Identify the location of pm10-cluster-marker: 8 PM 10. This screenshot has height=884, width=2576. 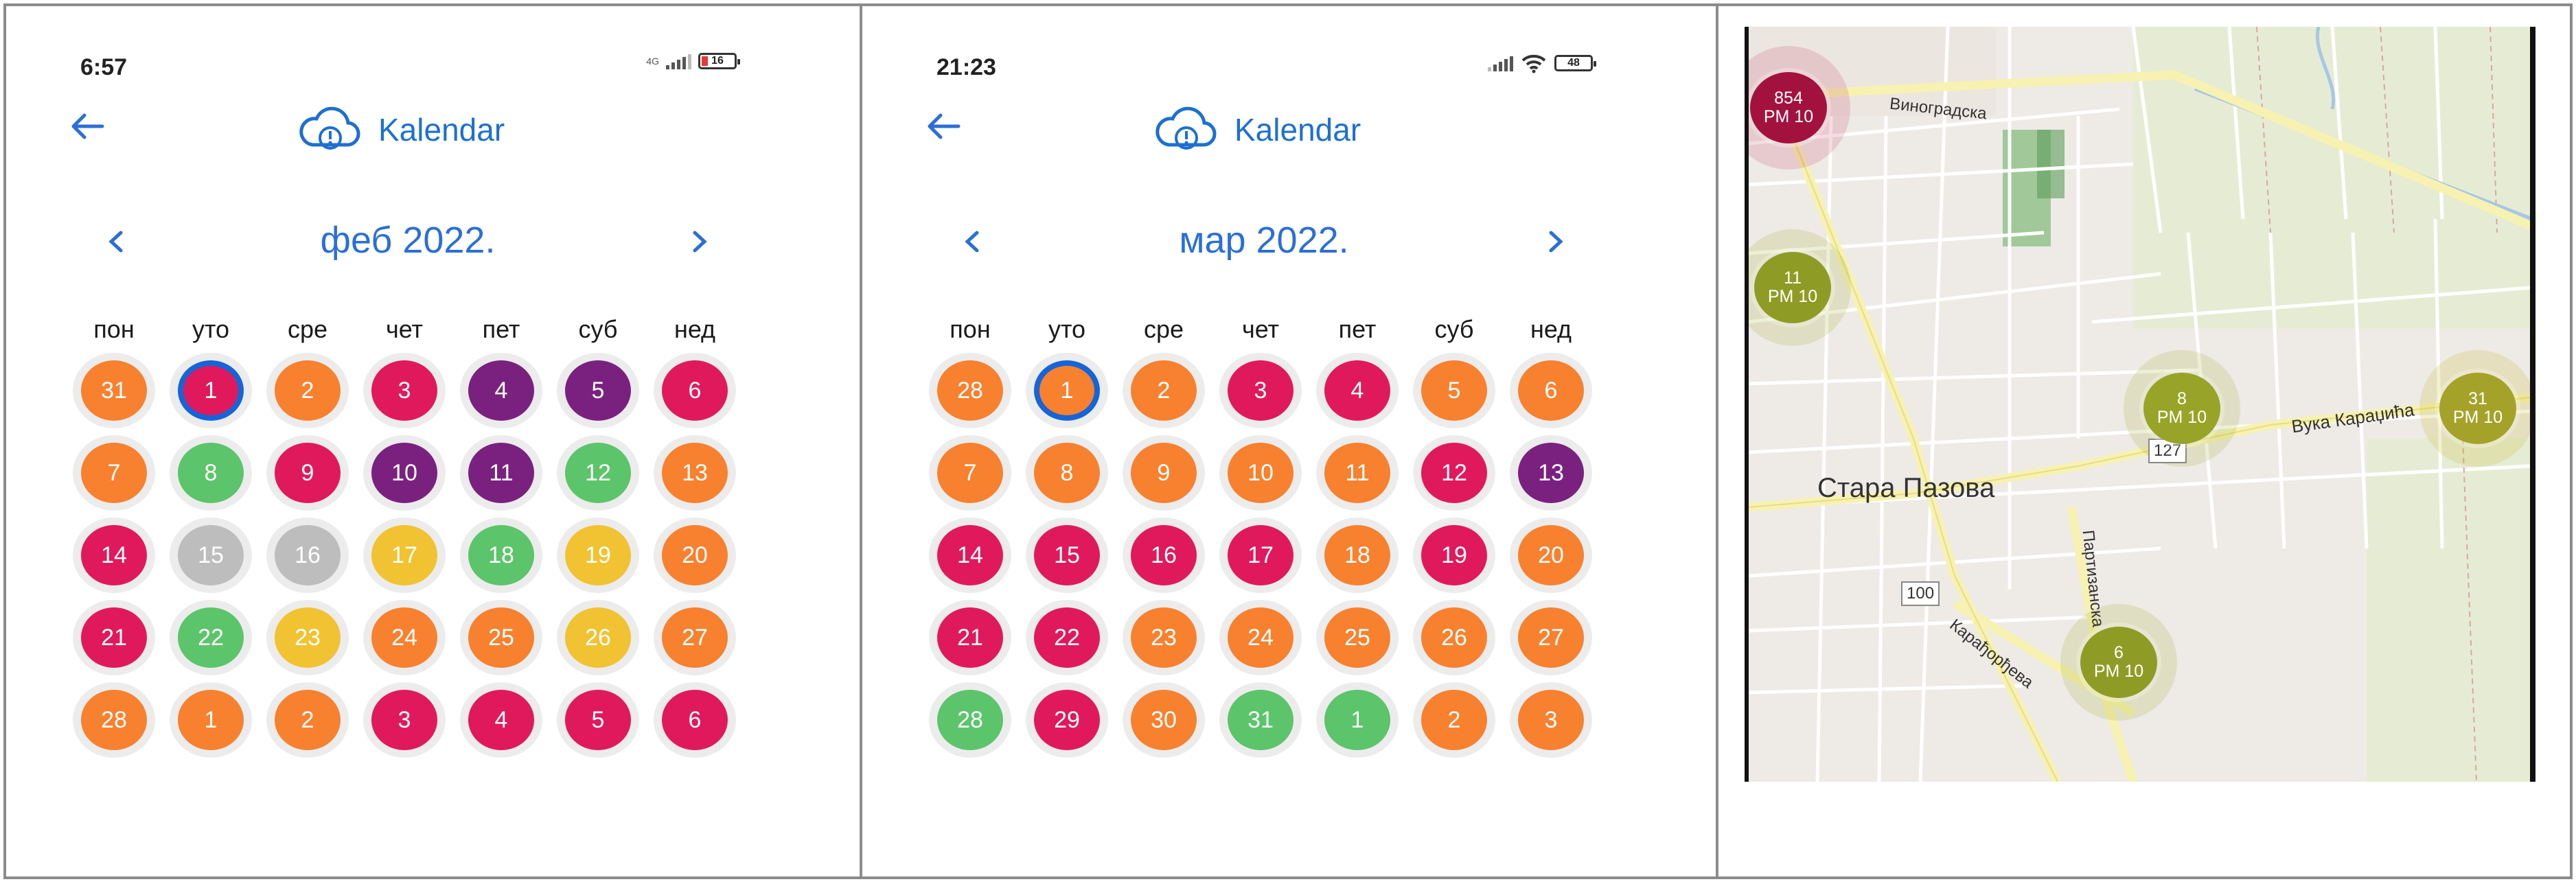
(2181, 408).